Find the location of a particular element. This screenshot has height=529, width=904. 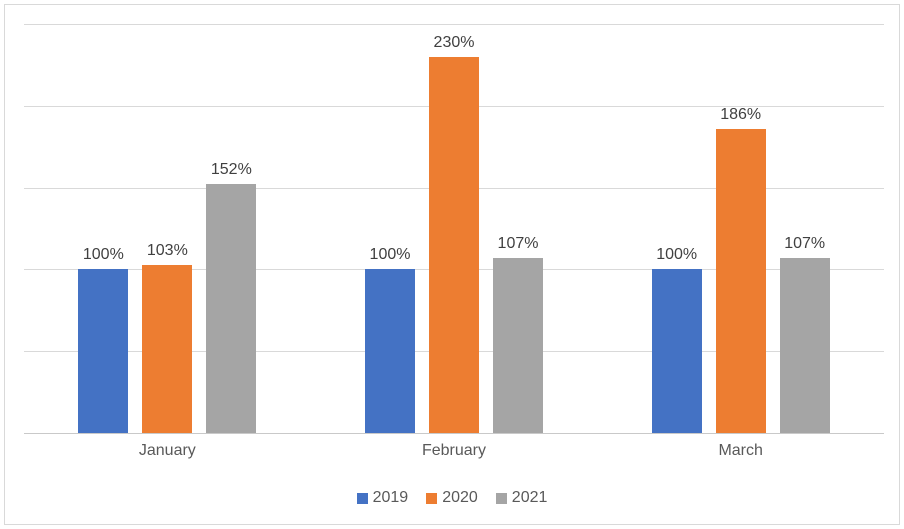

x-axis-labels: January February March is located at coordinates (454, 451).